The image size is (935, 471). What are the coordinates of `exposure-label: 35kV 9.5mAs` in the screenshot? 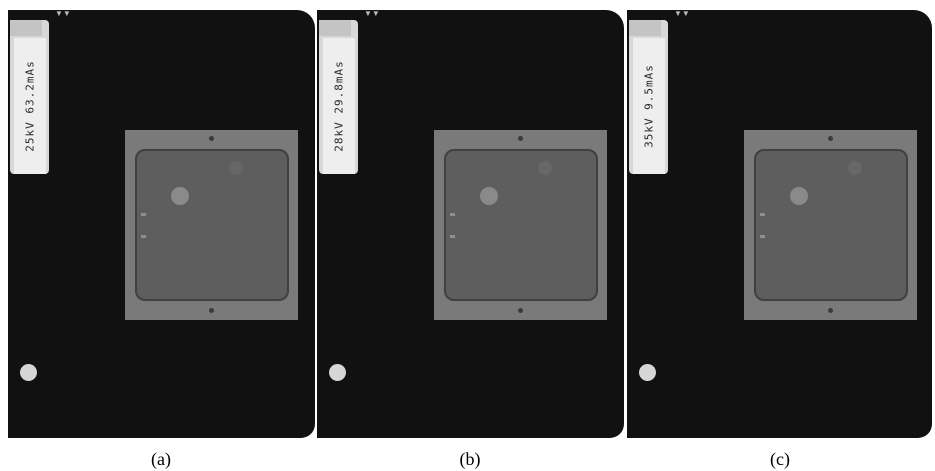 It's located at (649, 106).